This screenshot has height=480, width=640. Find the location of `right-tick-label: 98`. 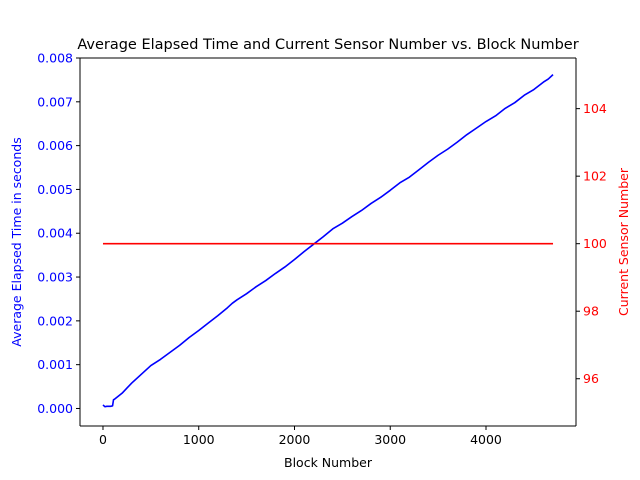

right-tick-label: 98 is located at coordinates (591, 311).